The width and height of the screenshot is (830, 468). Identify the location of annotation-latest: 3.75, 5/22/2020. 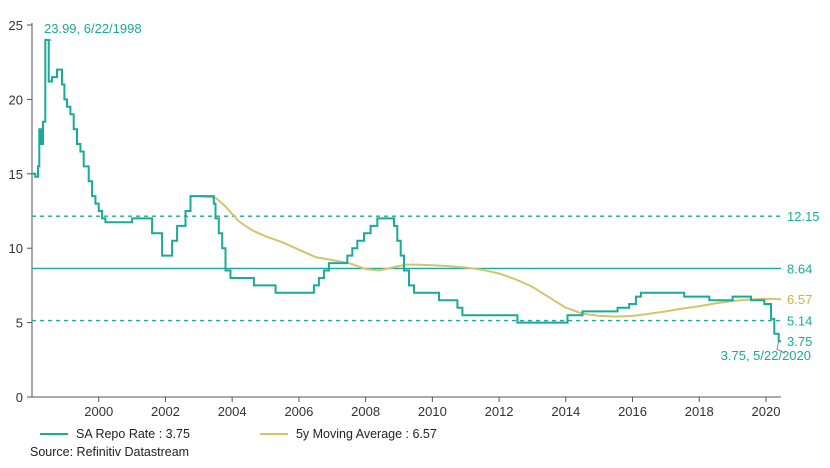
(766, 355).